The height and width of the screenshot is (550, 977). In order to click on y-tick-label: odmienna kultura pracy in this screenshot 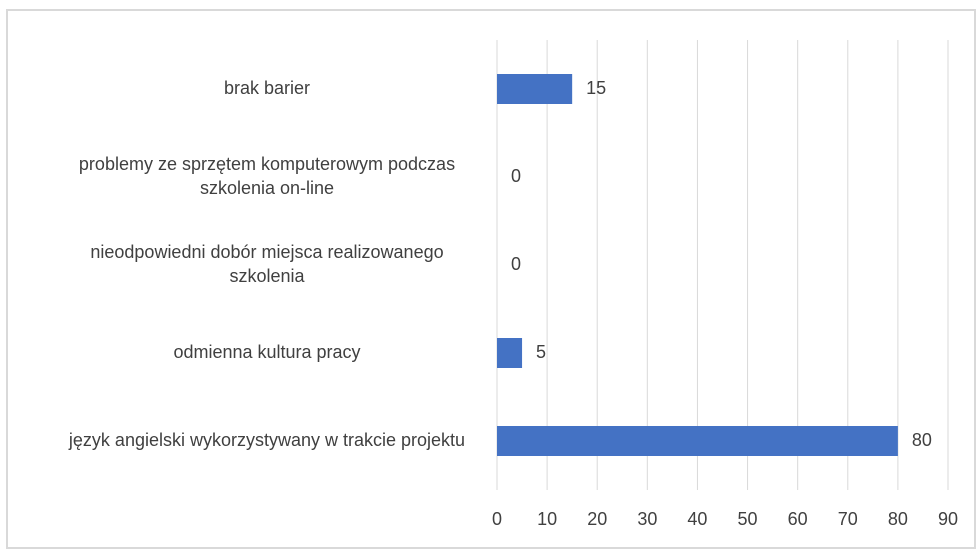, I will do `click(266, 352)`.